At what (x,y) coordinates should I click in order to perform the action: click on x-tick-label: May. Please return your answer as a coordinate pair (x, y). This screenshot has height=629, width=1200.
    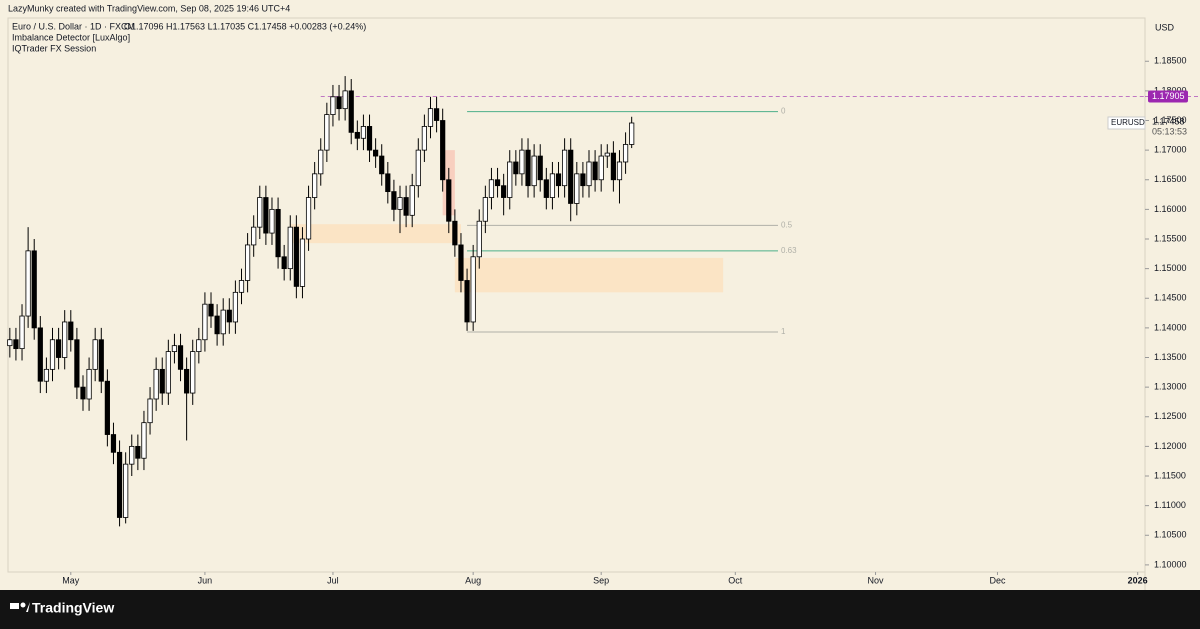
    Looking at the image, I should click on (71, 580).